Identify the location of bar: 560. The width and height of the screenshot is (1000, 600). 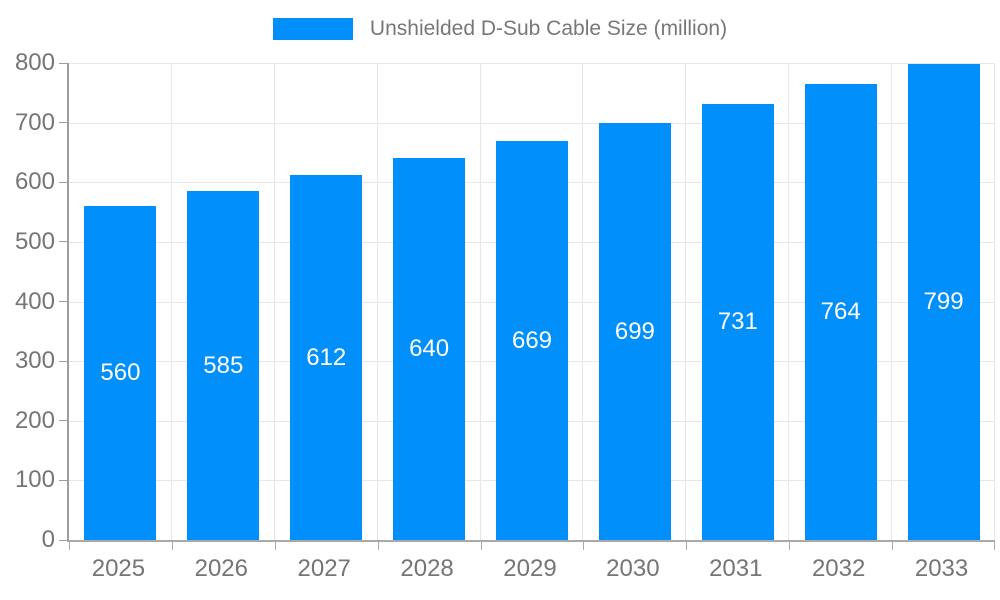
(120, 373).